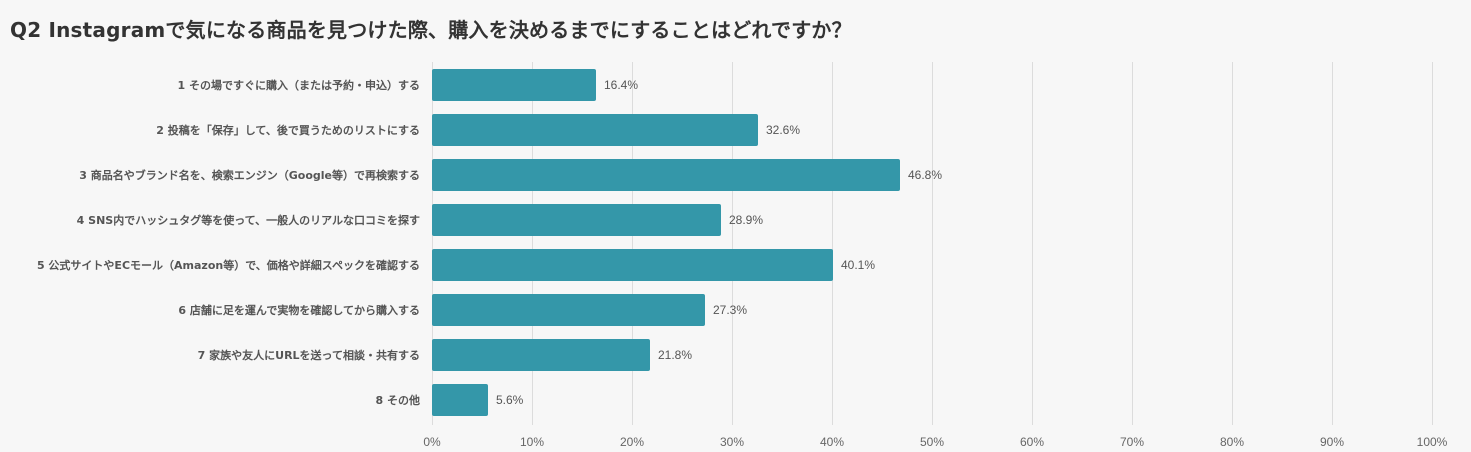 The height and width of the screenshot is (452, 1471). I want to click on x-axis-ticks: 0% 10% 20% 30% 40% 50% 60% 70% 80% 90% 100%, so click(935, 442).